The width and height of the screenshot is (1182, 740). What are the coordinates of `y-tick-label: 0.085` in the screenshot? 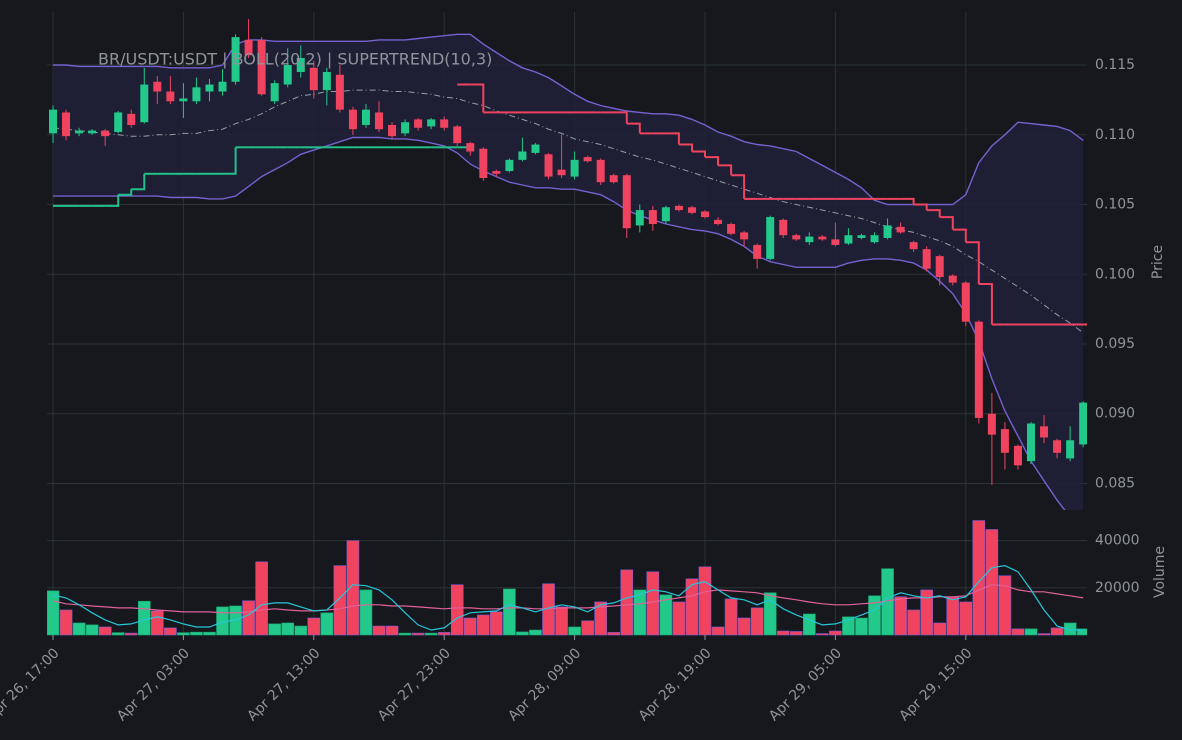 It's located at (1115, 483).